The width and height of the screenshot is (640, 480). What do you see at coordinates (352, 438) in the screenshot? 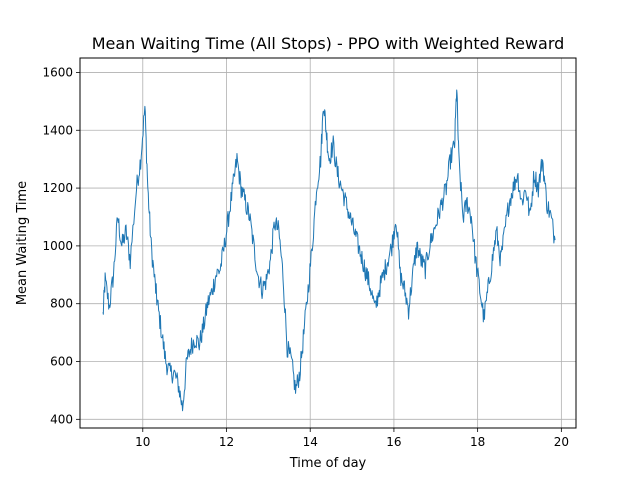
I see `x-axis: 10 12 14 16 18 20` at bounding box center [352, 438].